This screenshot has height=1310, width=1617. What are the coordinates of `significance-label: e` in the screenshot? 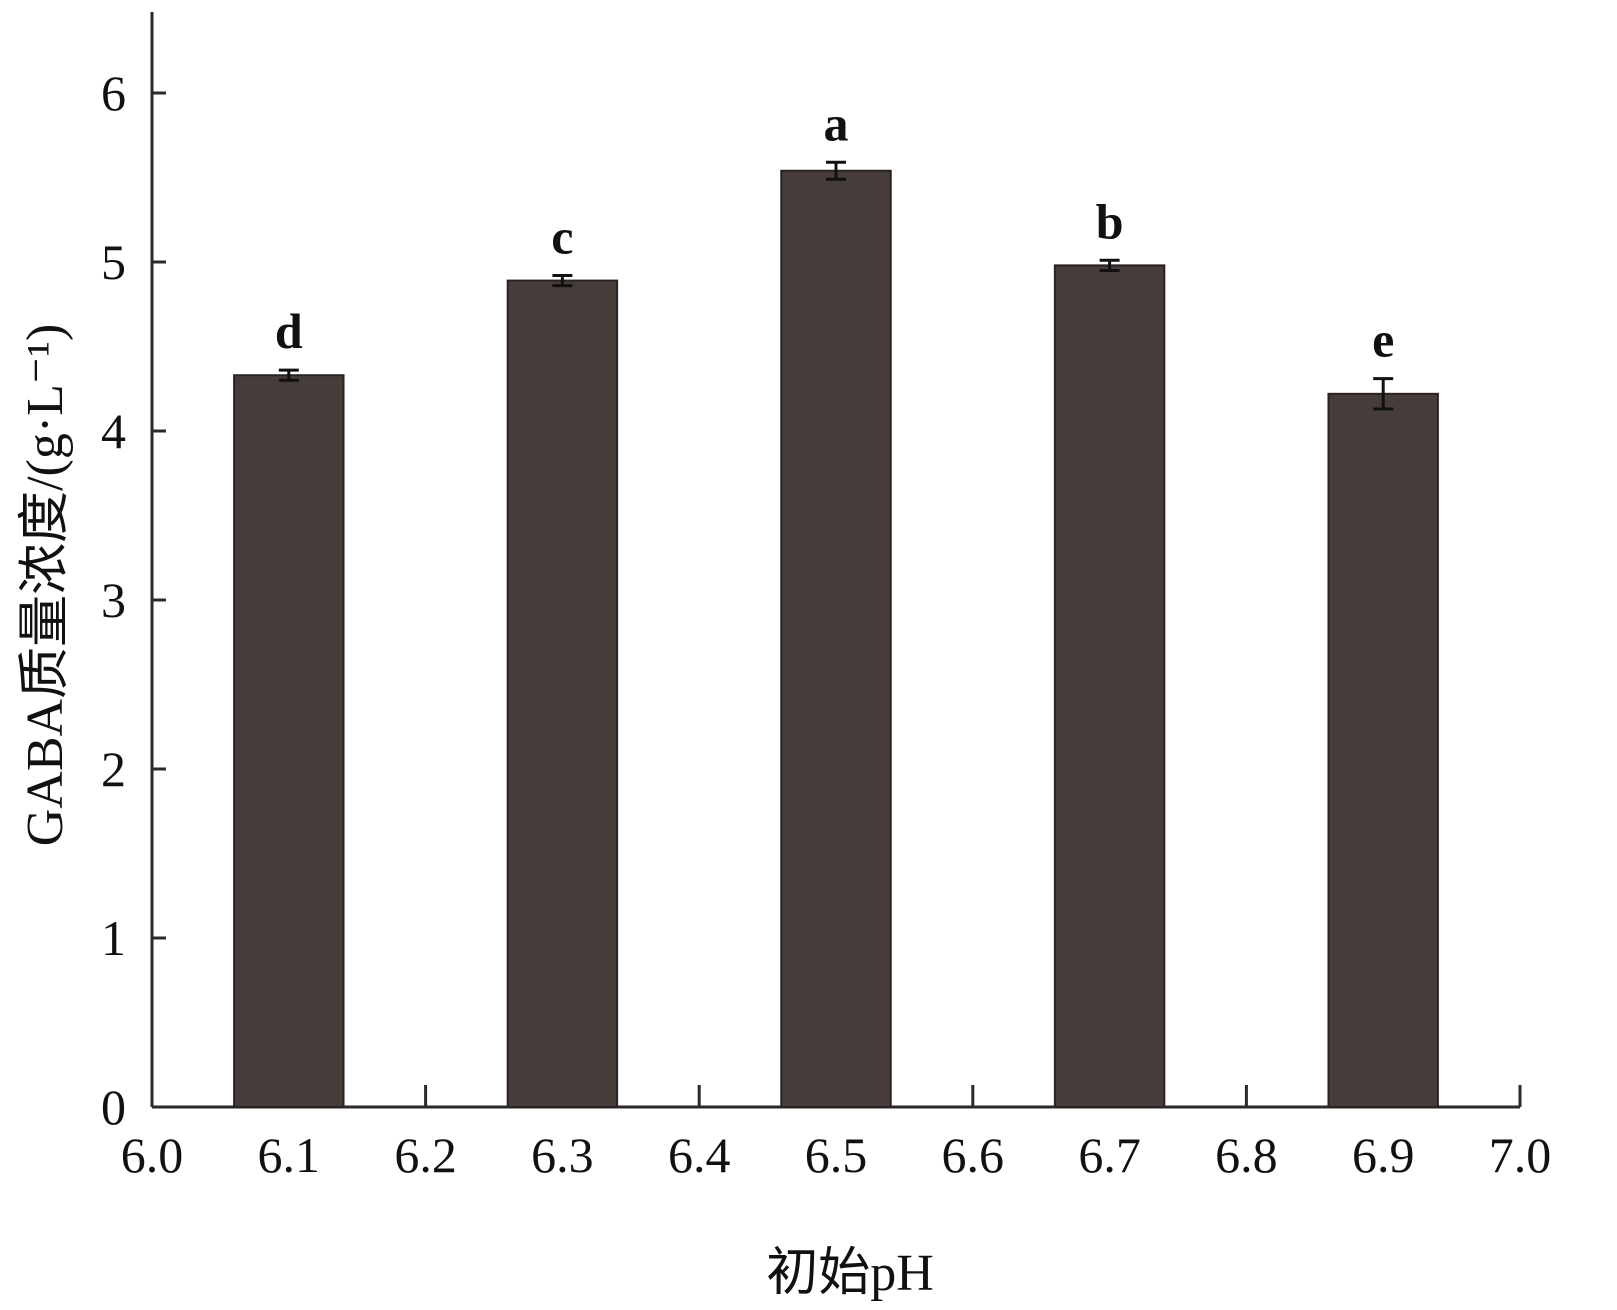 It's located at (1383, 340).